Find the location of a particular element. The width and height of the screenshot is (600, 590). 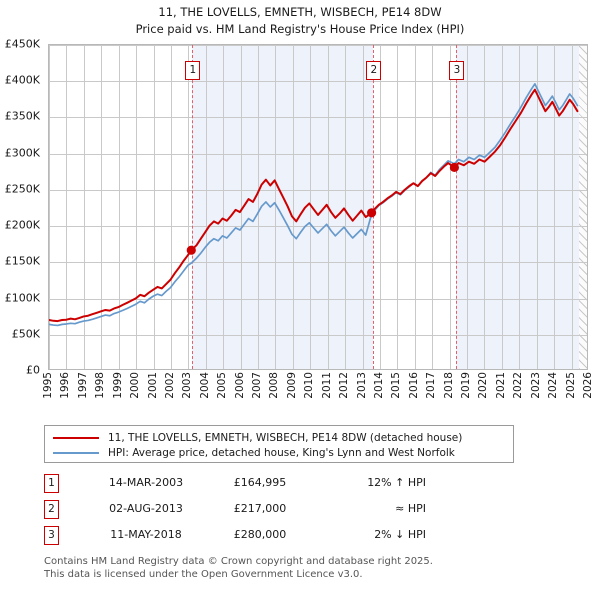

y-axis-tick-label: £150K is located at coordinates (22, 261).